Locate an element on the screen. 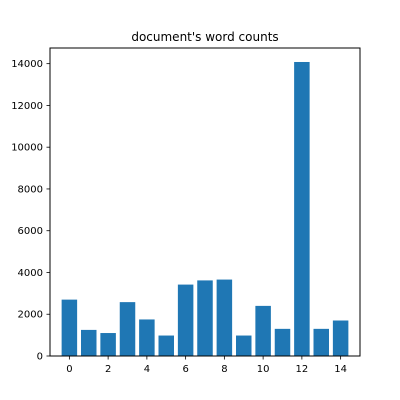 The height and width of the screenshot is (400, 400). y-tick-label: 8000 is located at coordinates (30, 189).